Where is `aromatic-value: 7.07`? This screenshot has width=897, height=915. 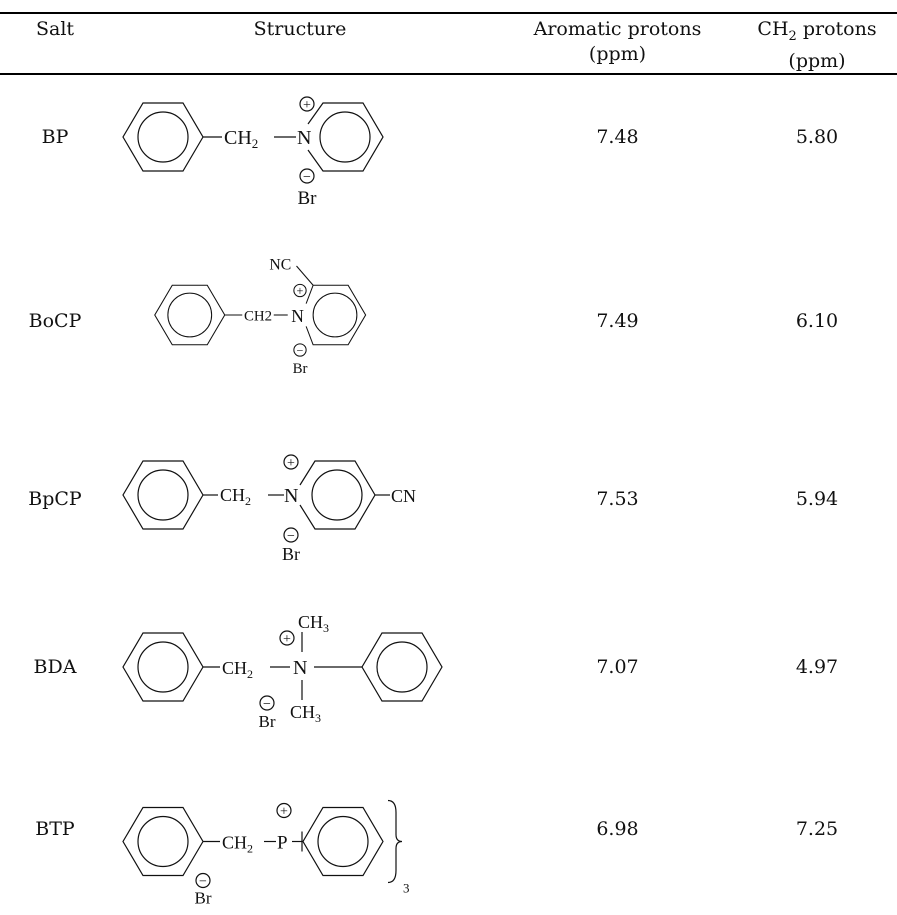
aromatic-value: 7.07 is located at coordinates (617, 667).